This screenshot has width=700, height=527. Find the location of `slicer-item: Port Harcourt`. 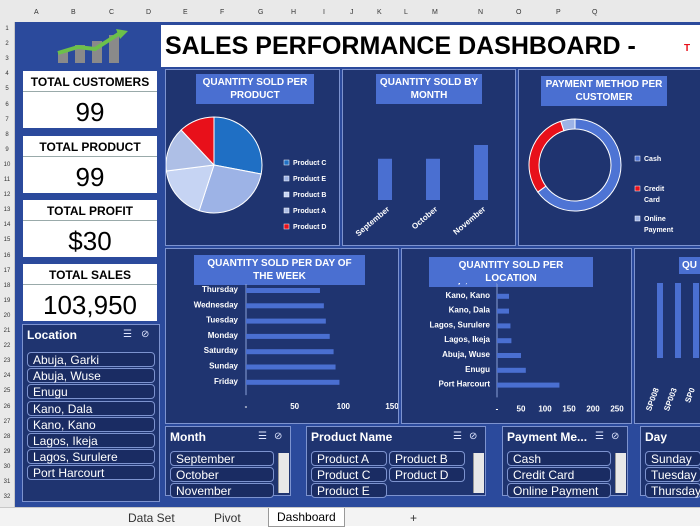

slicer-item: Port Harcourt is located at coordinates (91, 473).